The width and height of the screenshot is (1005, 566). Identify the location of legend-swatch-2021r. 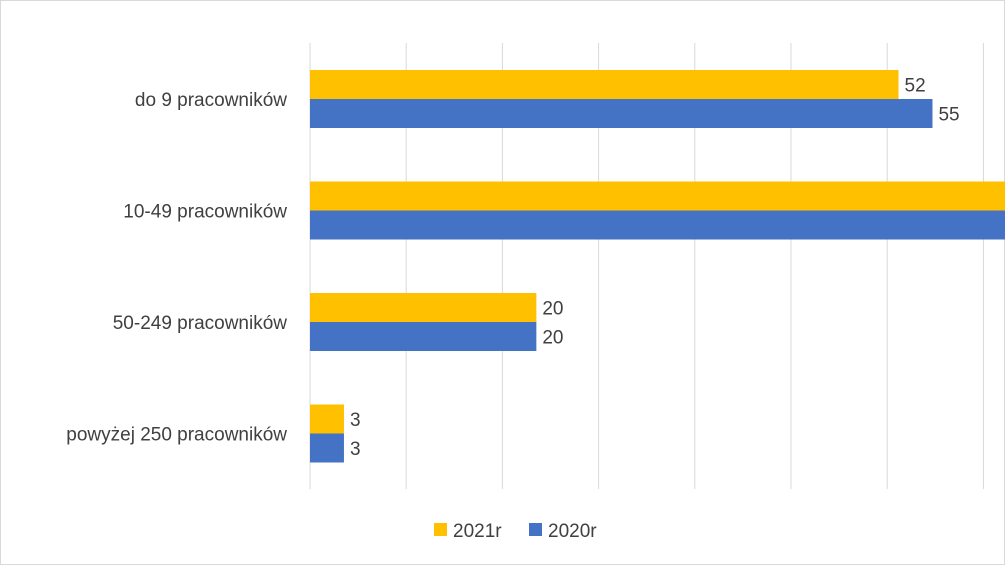
(440, 529).